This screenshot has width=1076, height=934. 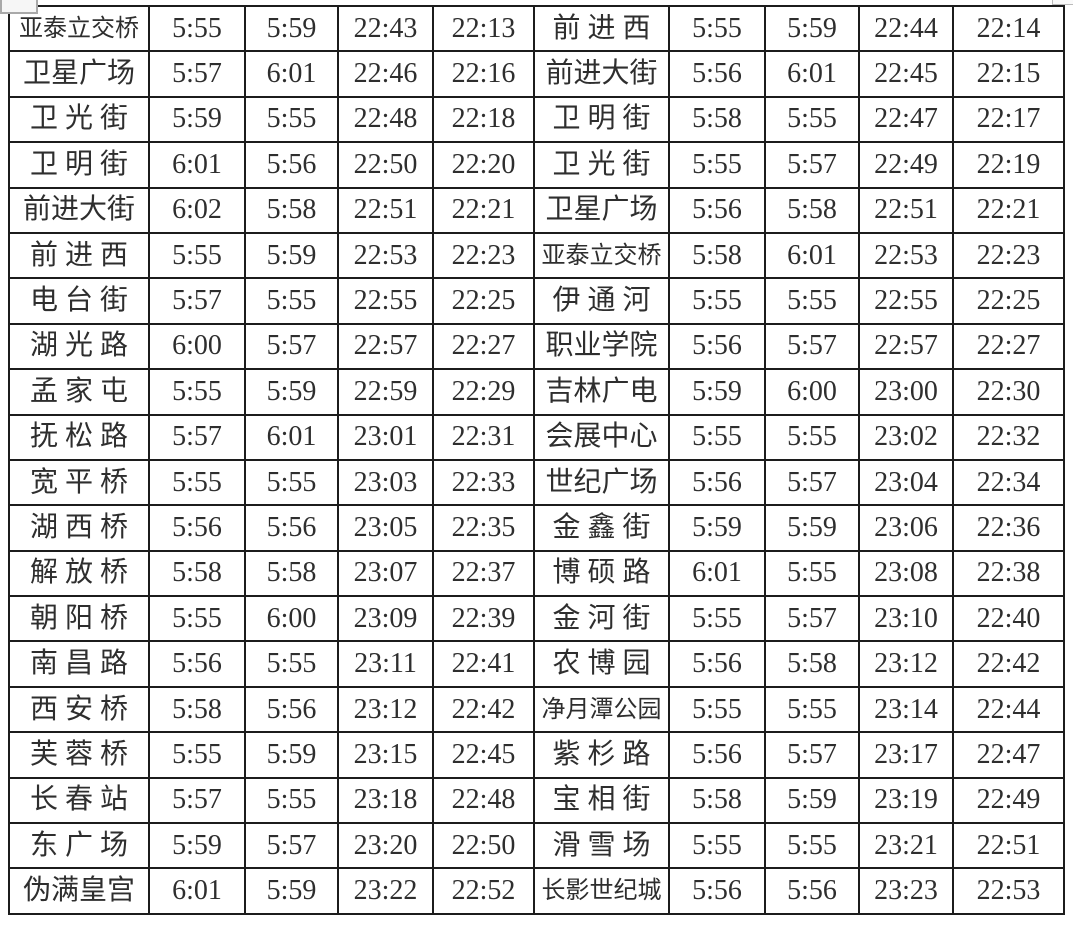 I want to click on station-cell-right: 滑 雪 场, so click(x=601, y=846).